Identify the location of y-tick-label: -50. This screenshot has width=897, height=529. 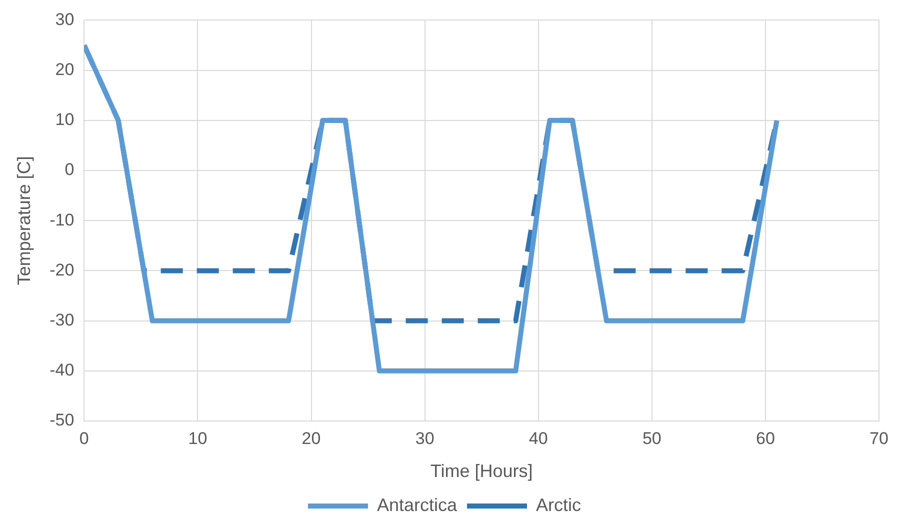
(62, 420).